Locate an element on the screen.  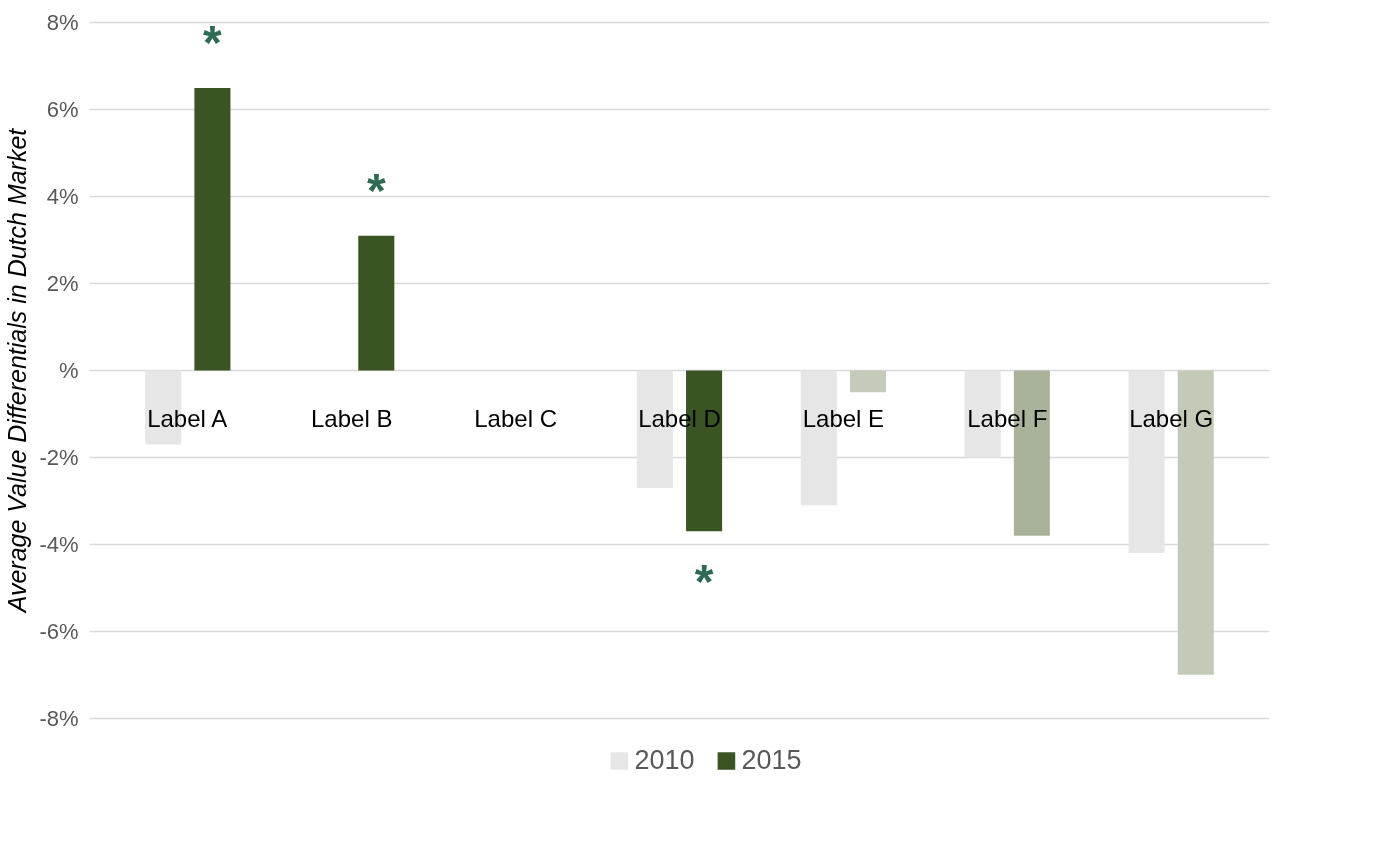
y-tick-label: -4% is located at coordinates (59, 544).